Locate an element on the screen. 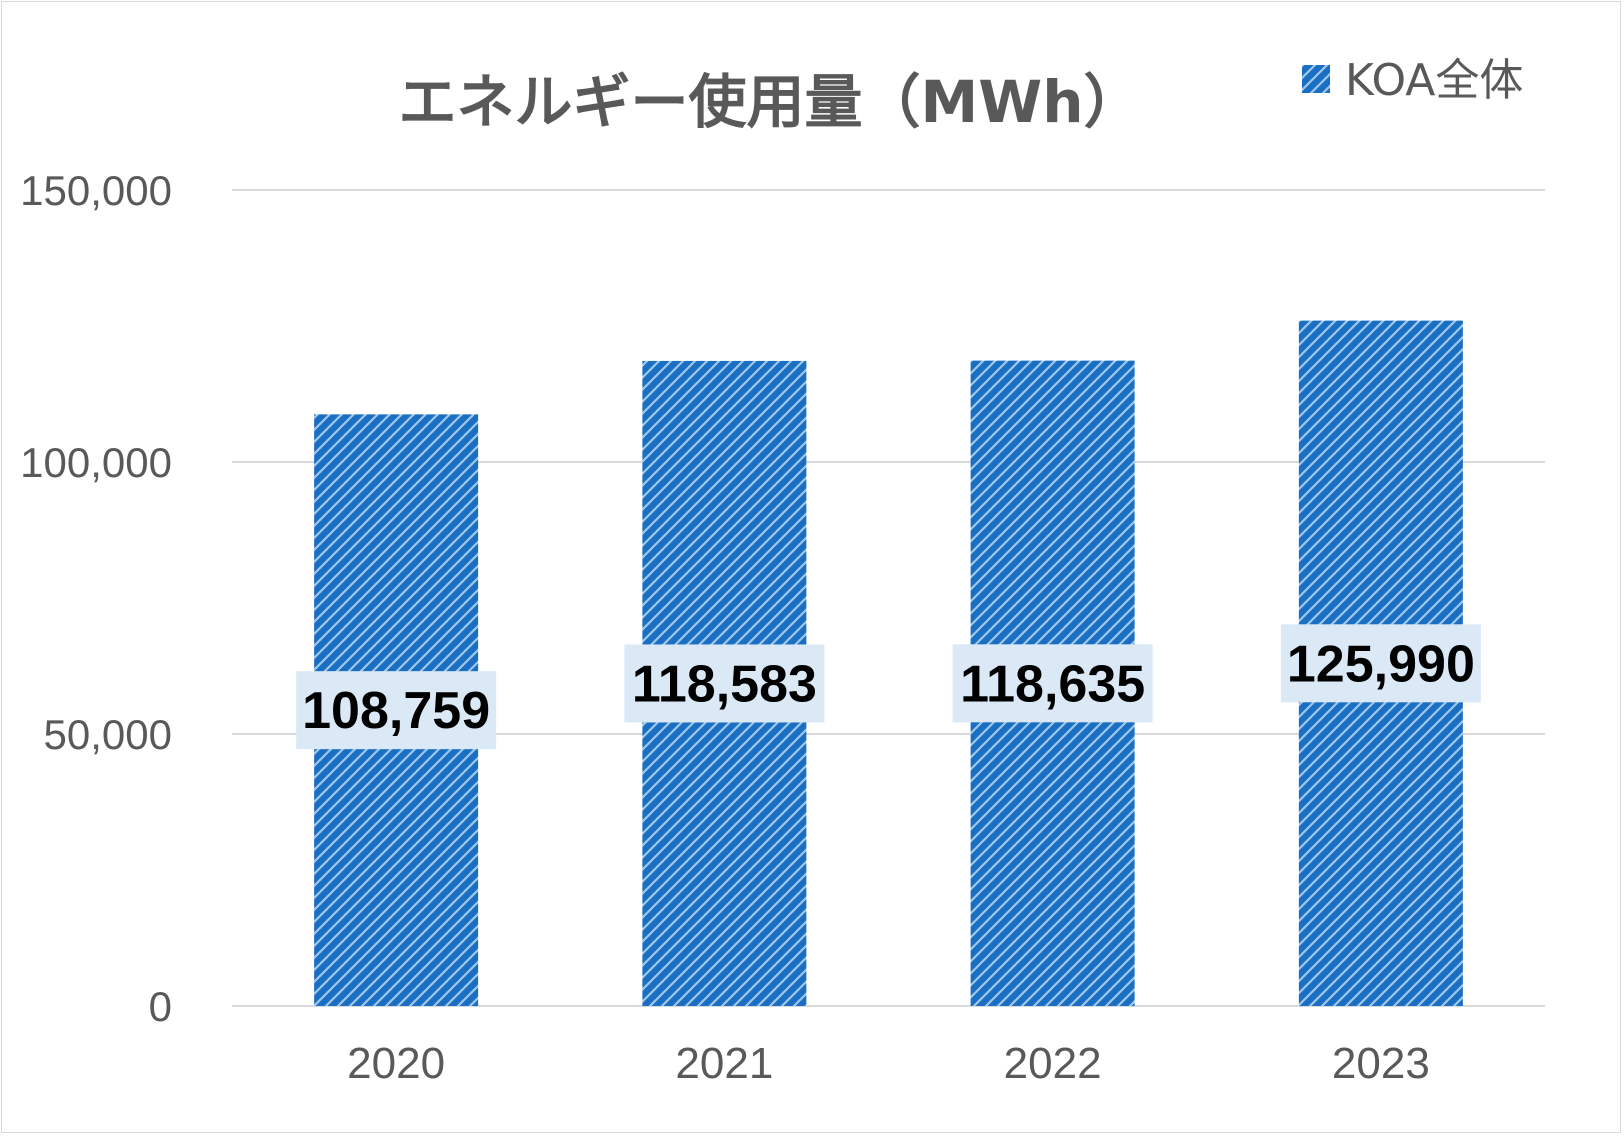 The image size is (1624, 1136). data-labels: 108,759 118,583 118,635 125,990 is located at coordinates (888, 687).